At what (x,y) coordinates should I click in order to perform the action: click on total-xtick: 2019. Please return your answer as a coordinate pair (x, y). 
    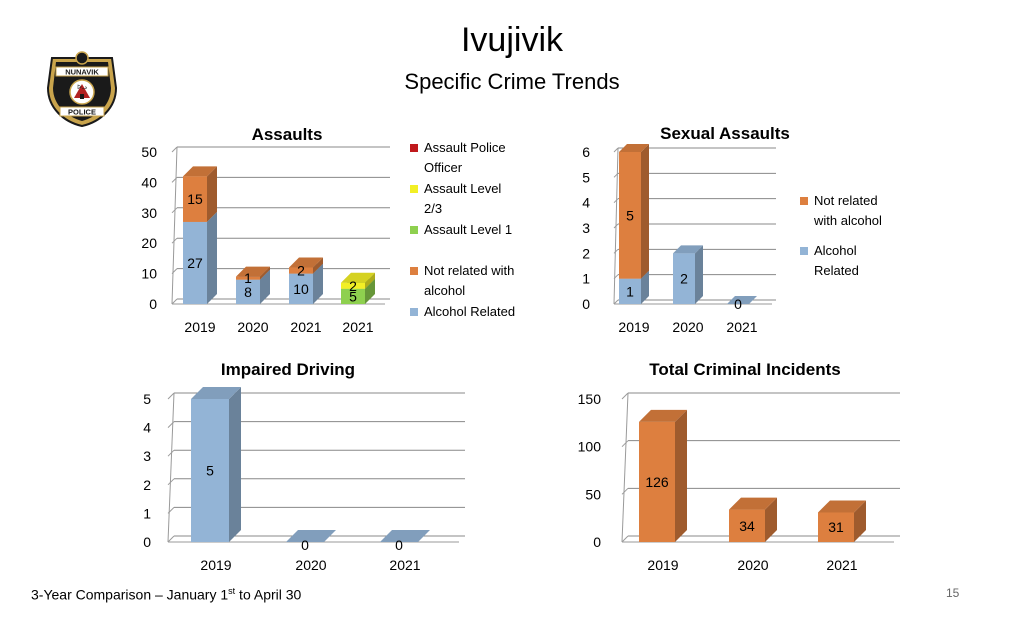
    Looking at the image, I should click on (662, 565).